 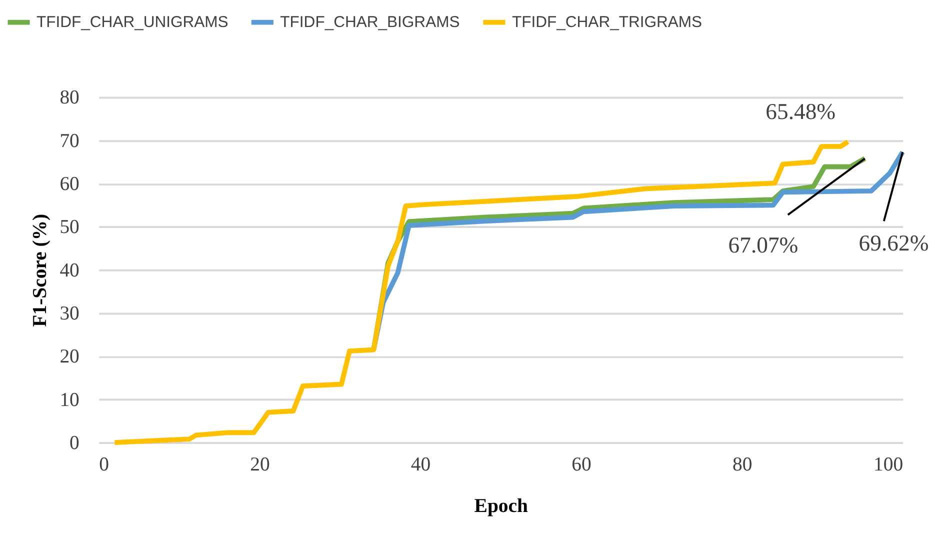 What do you see at coordinates (70, 270) in the screenshot?
I see `y-tick-label: 40` at bounding box center [70, 270].